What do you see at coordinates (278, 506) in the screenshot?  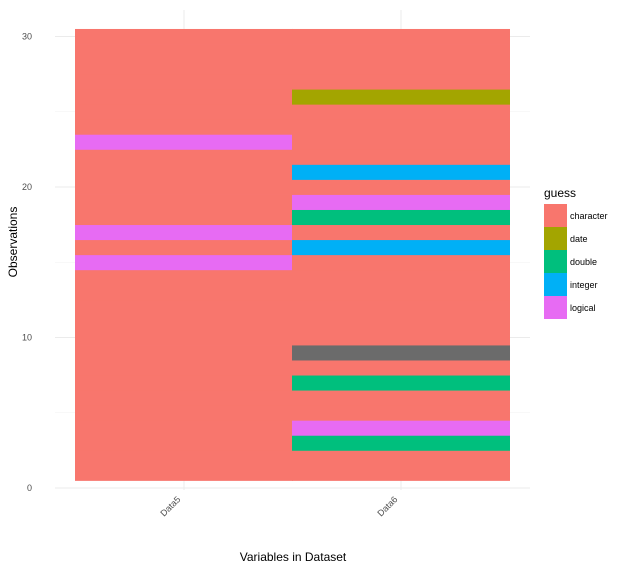 I see `x-axis-ticks: Data5 Data6` at bounding box center [278, 506].